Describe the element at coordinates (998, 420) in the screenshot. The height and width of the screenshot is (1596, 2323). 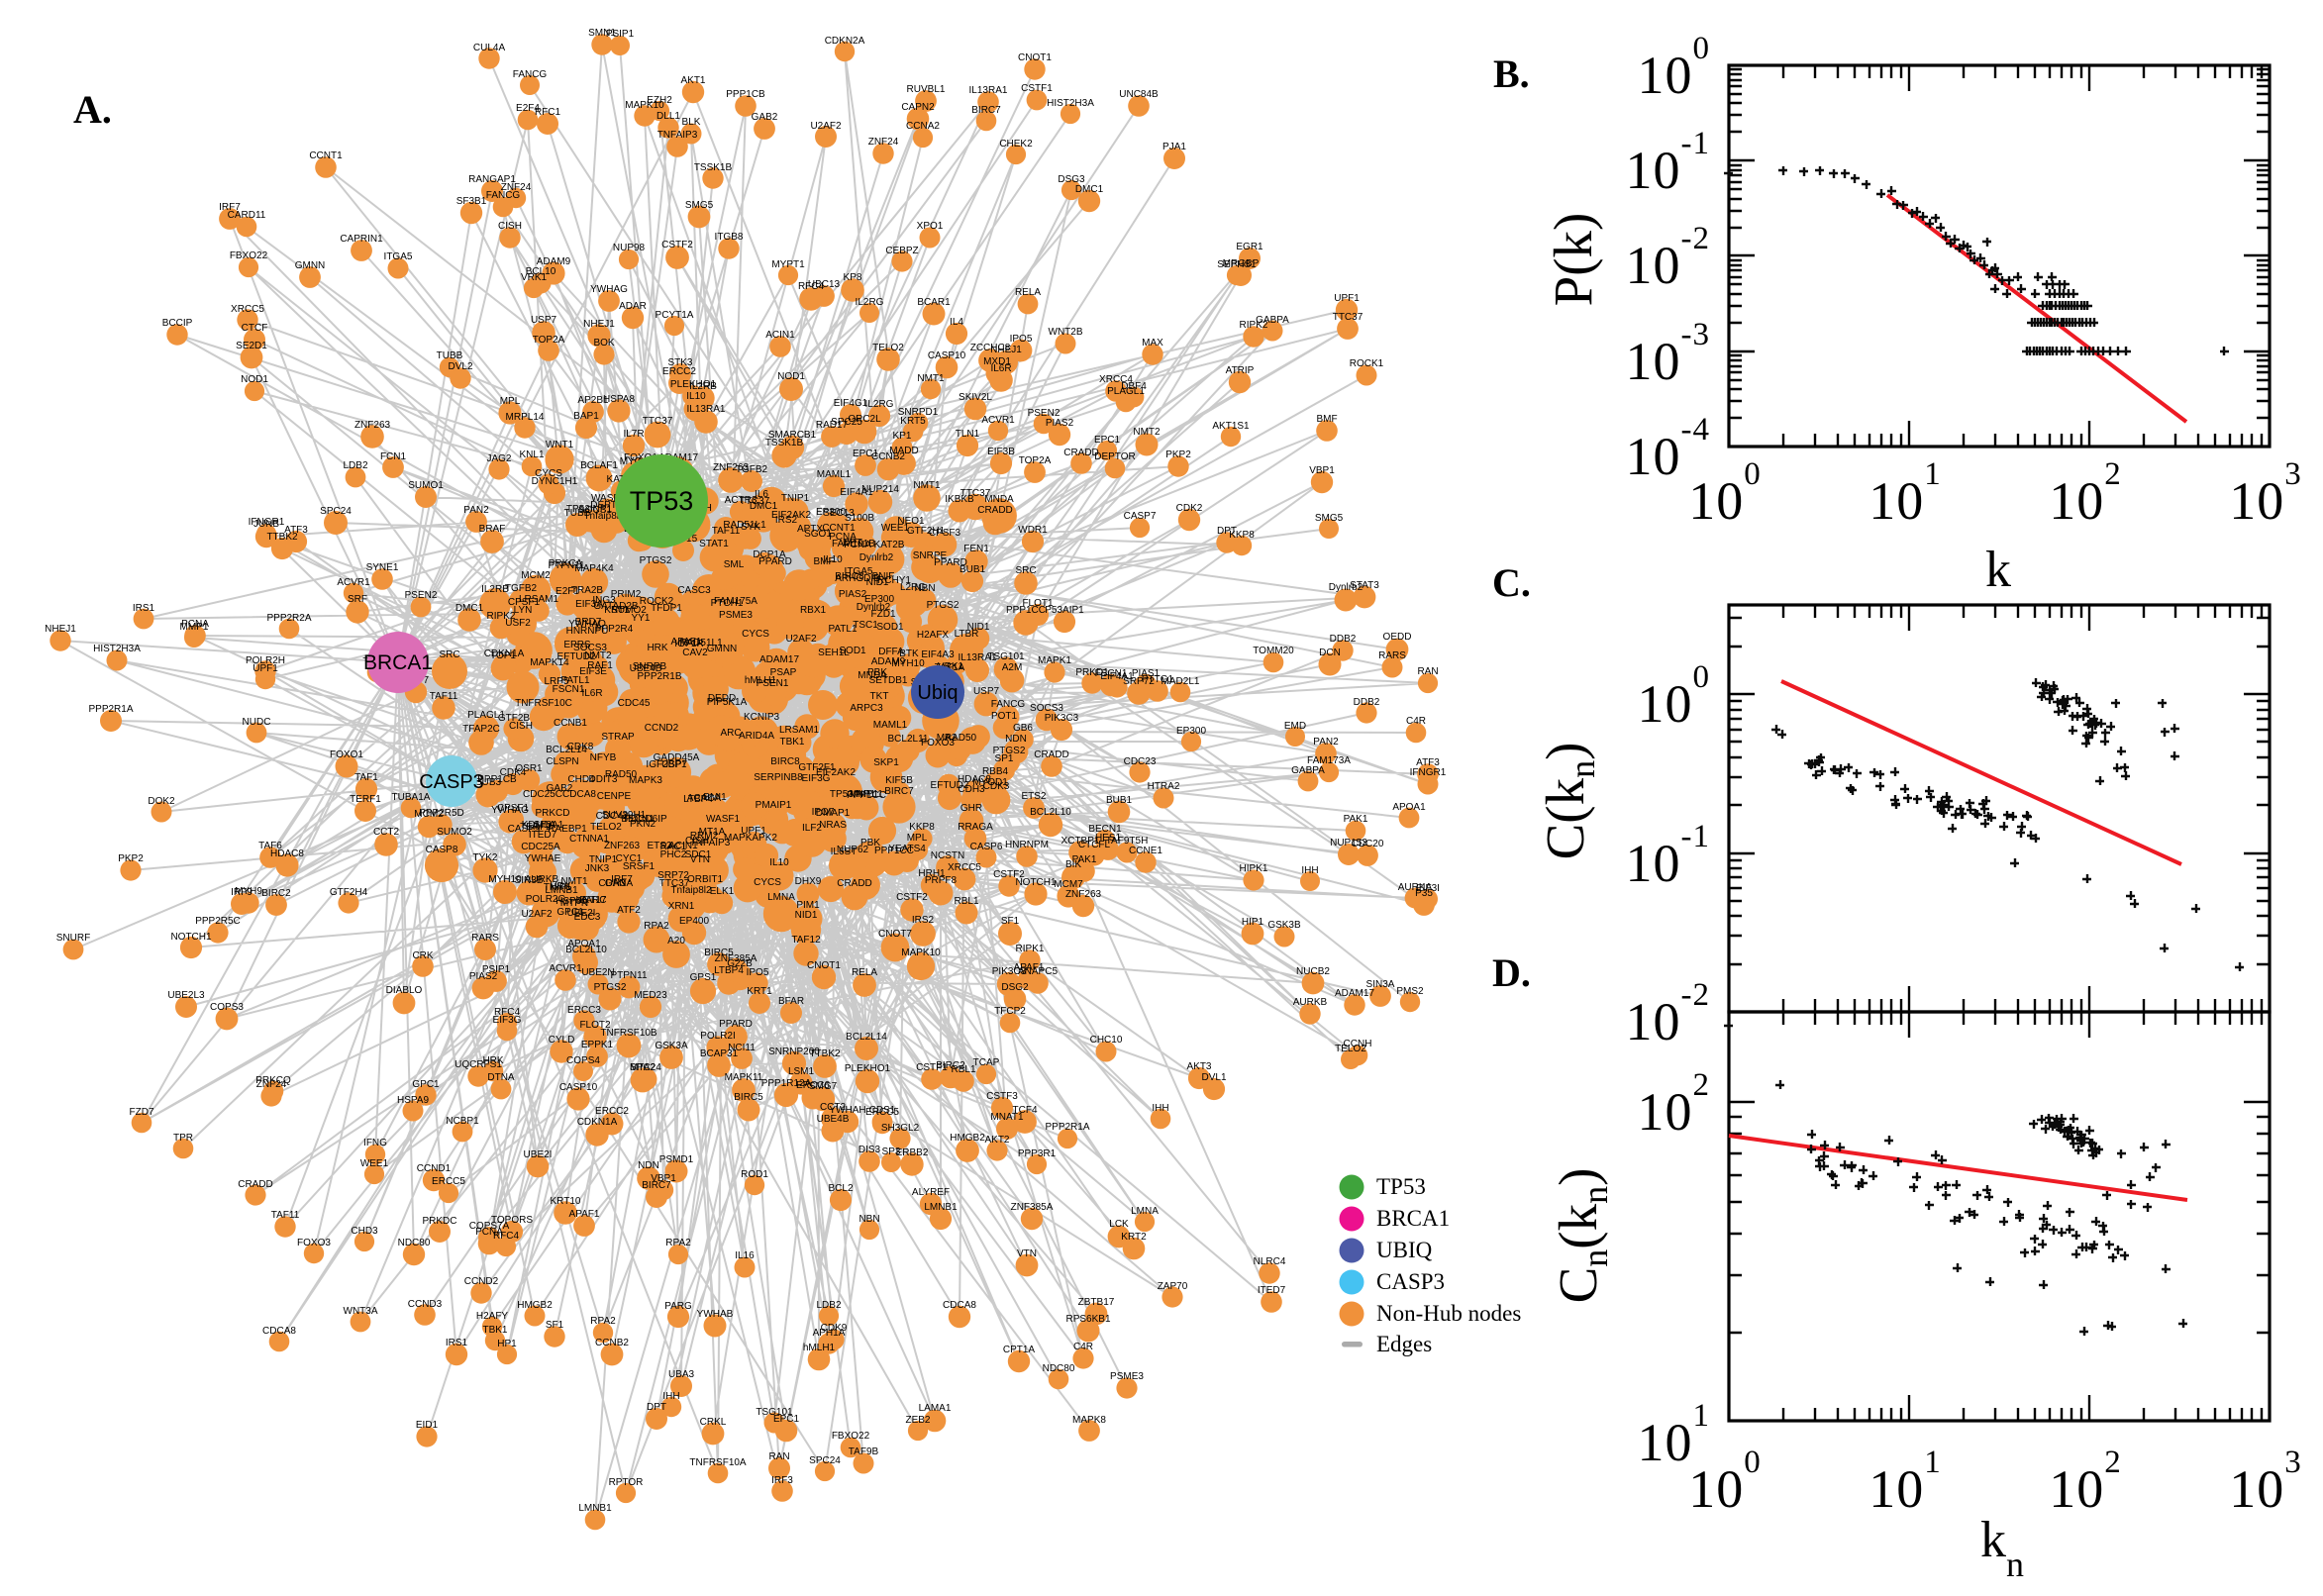
I see `svg-text: ACVR1` at that location.